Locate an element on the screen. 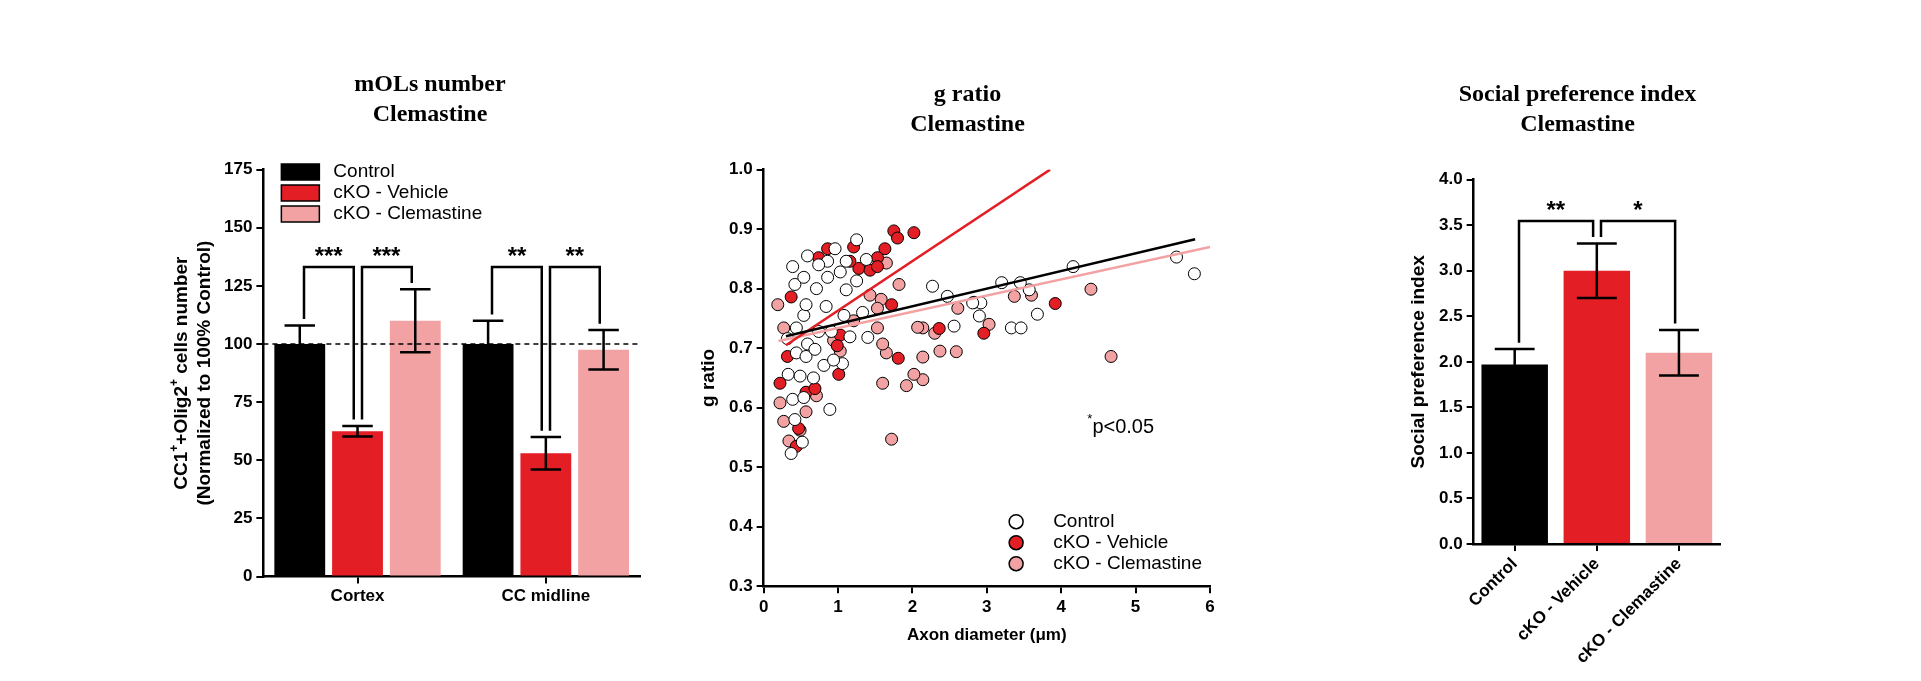 Image resolution: width=1921 pixels, height=681 pixels. y-tick-label: 2.5 is located at coordinates (1450, 315).